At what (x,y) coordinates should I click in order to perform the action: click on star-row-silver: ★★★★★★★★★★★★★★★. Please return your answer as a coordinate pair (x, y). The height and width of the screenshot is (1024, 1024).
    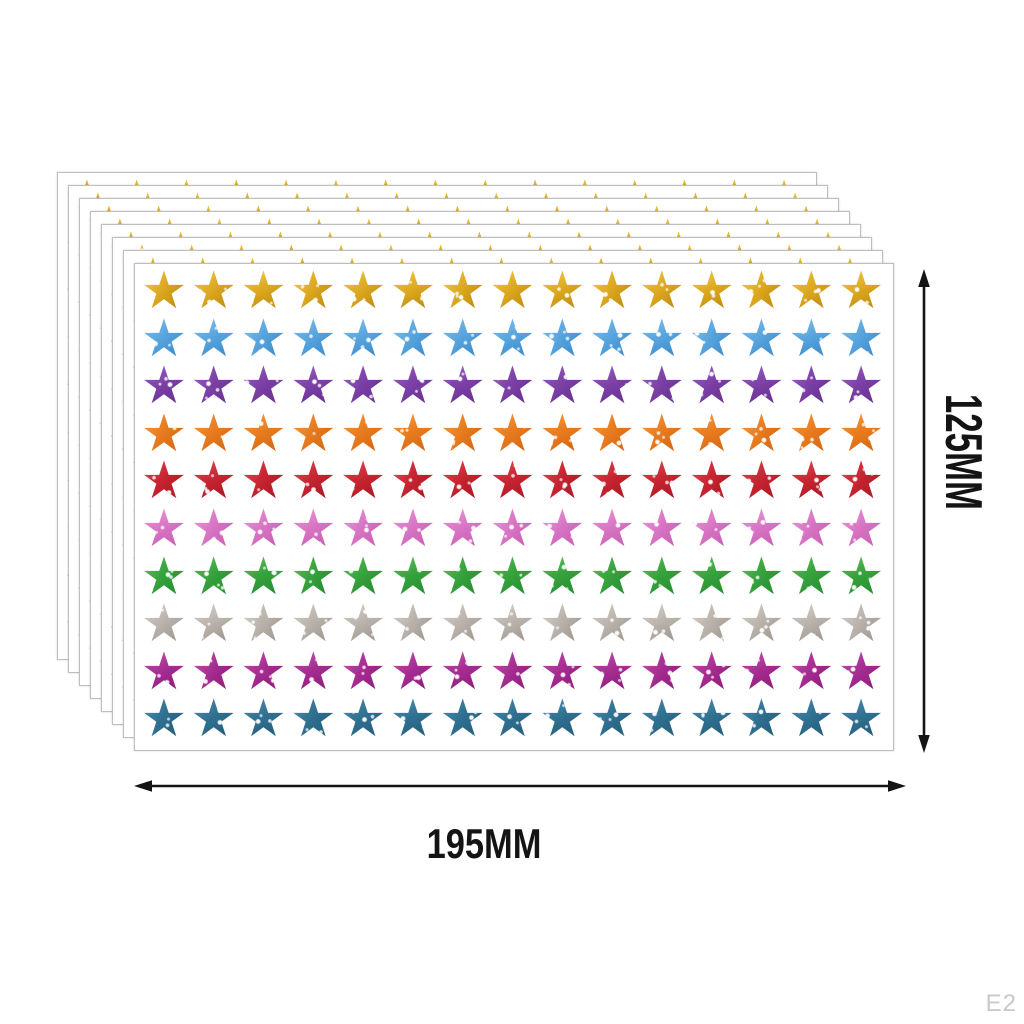
    Looking at the image, I should click on (516, 625).